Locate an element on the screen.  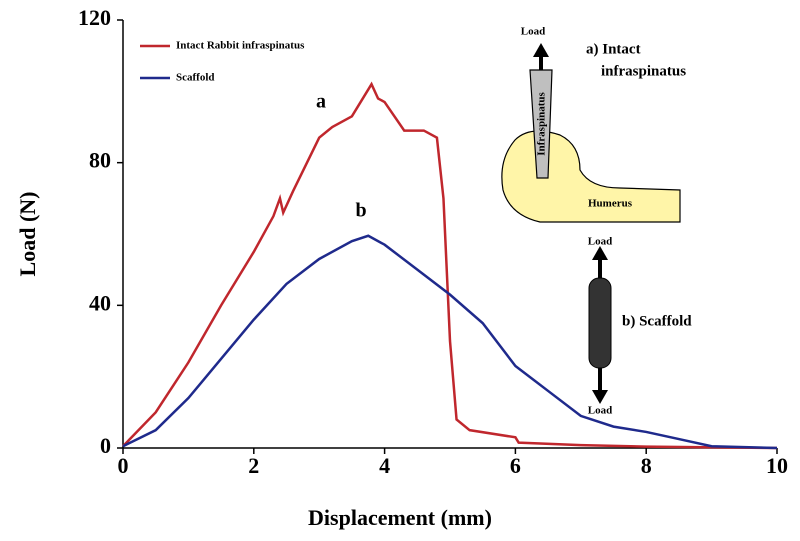
annotation: a) Intact is located at coordinates (613, 49).